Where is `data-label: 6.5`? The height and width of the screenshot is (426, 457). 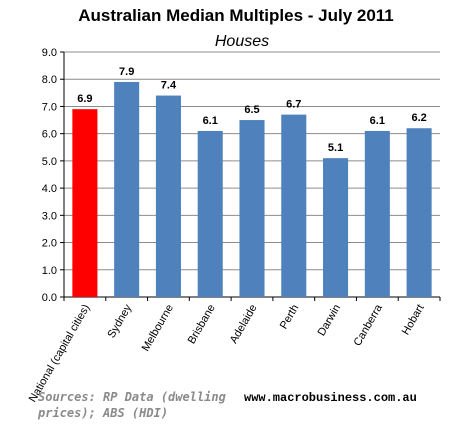
data-label: 6.5 is located at coordinates (251, 110).